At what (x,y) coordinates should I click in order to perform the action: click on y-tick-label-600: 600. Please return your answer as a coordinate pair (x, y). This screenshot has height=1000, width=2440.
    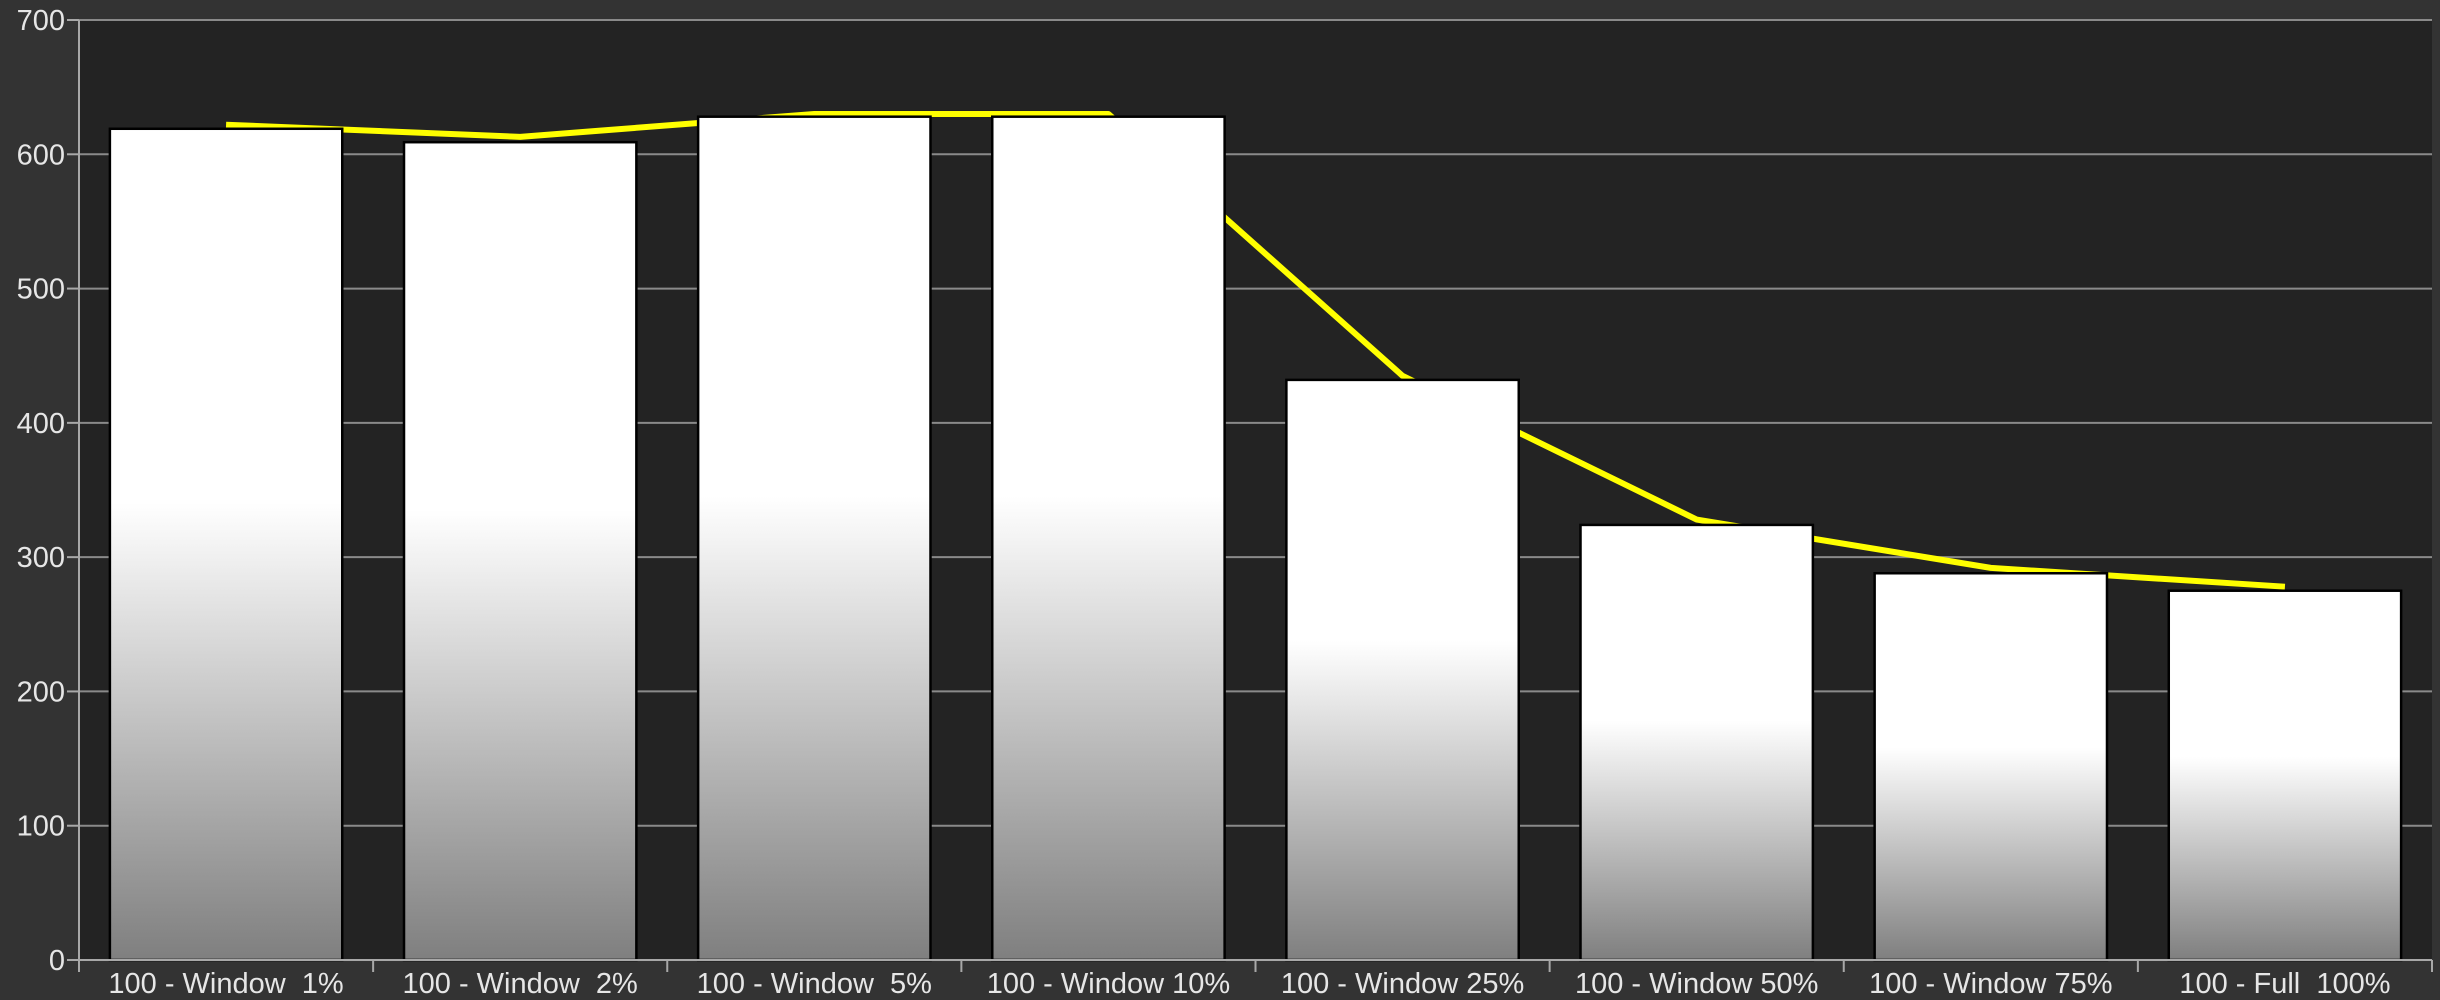
    Looking at the image, I should click on (41, 155).